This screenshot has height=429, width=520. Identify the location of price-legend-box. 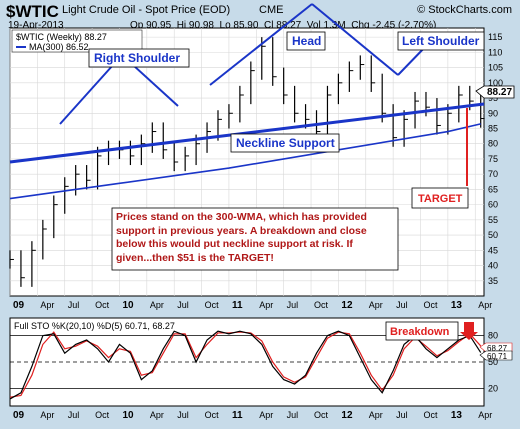
(77, 41).